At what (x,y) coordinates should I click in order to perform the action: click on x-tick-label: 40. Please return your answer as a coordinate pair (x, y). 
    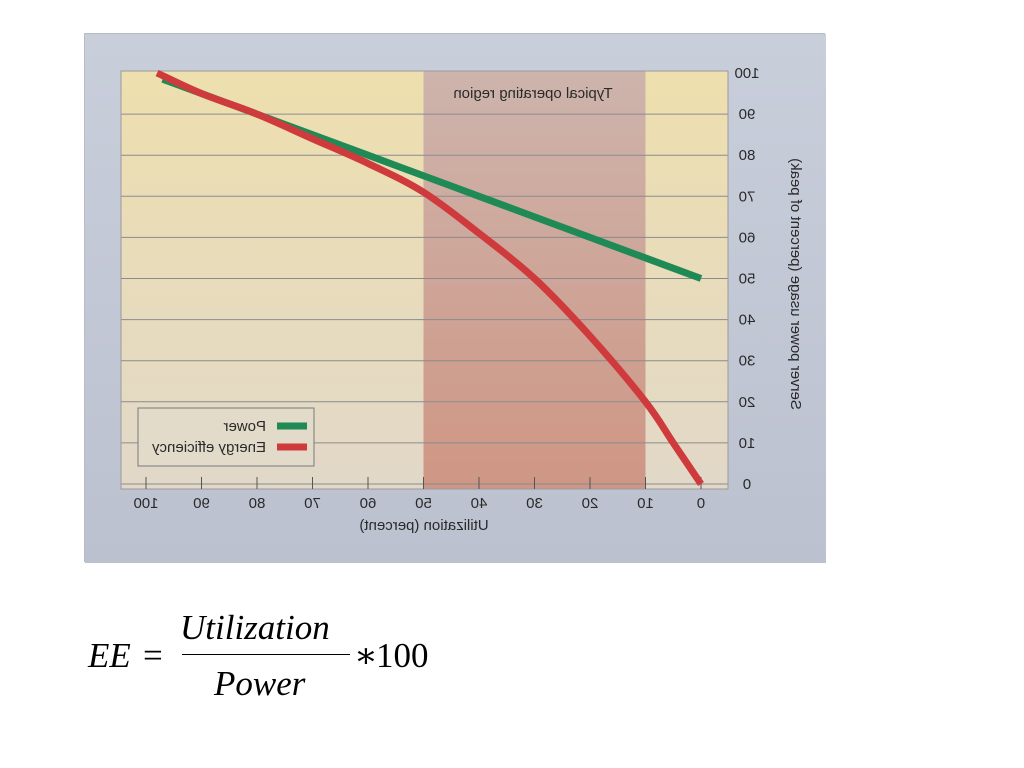
    Looking at the image, I should click on (479, 503).